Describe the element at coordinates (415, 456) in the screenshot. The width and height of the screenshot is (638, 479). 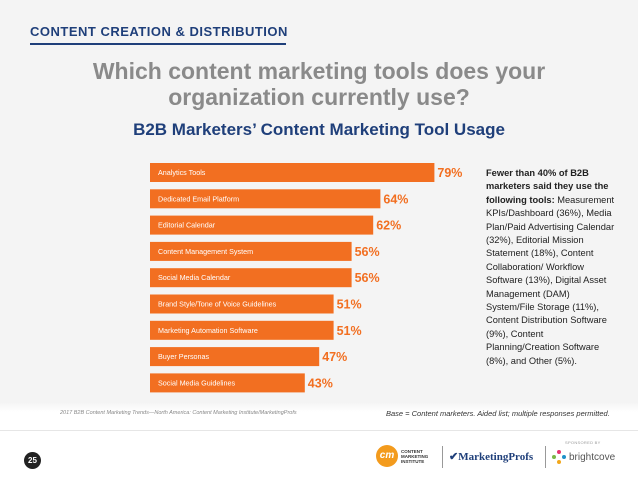
I see `cmi-logo-text: CONTENT MARKETING INSTITUTE` at that location.